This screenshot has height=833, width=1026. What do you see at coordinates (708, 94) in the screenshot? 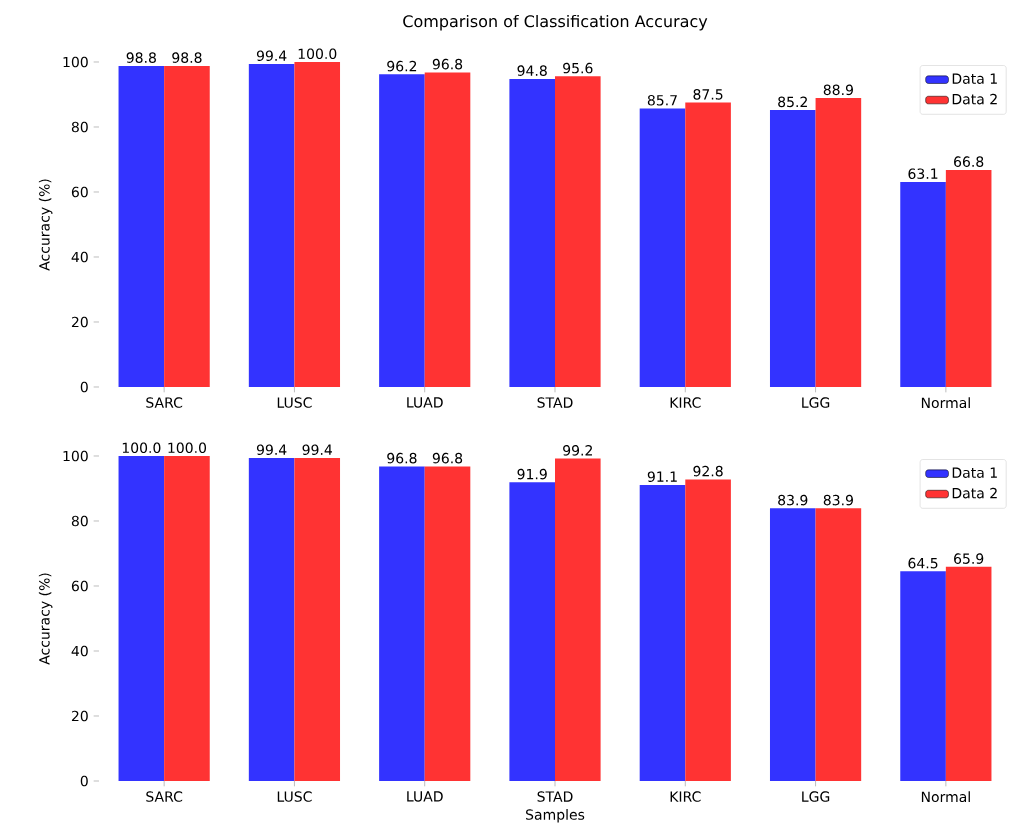
I see `data-label: 87.5` at bounding box center [708, 94].